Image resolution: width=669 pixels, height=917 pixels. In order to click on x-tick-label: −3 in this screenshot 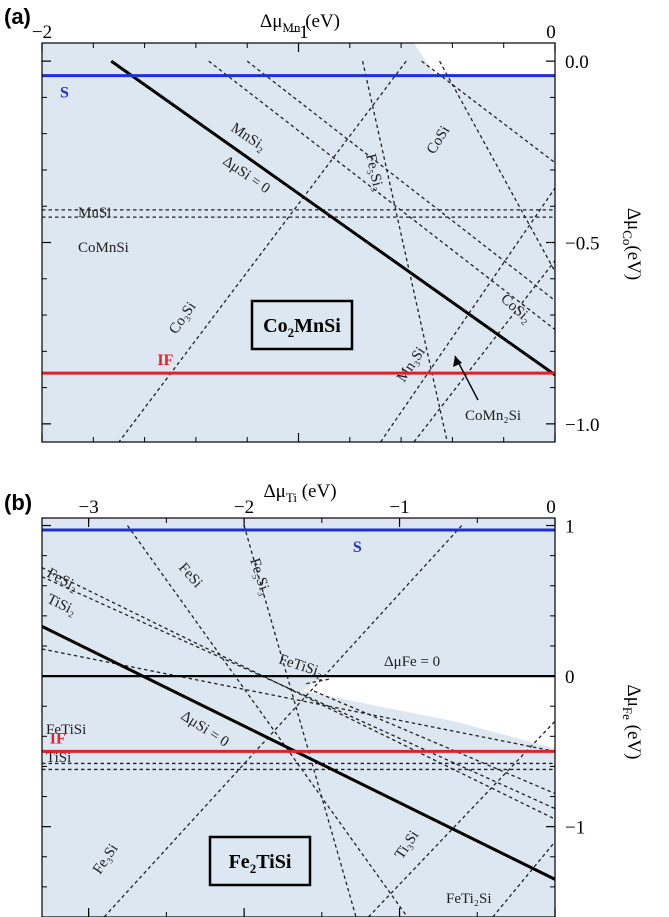, I will do `click(89, 507)`.